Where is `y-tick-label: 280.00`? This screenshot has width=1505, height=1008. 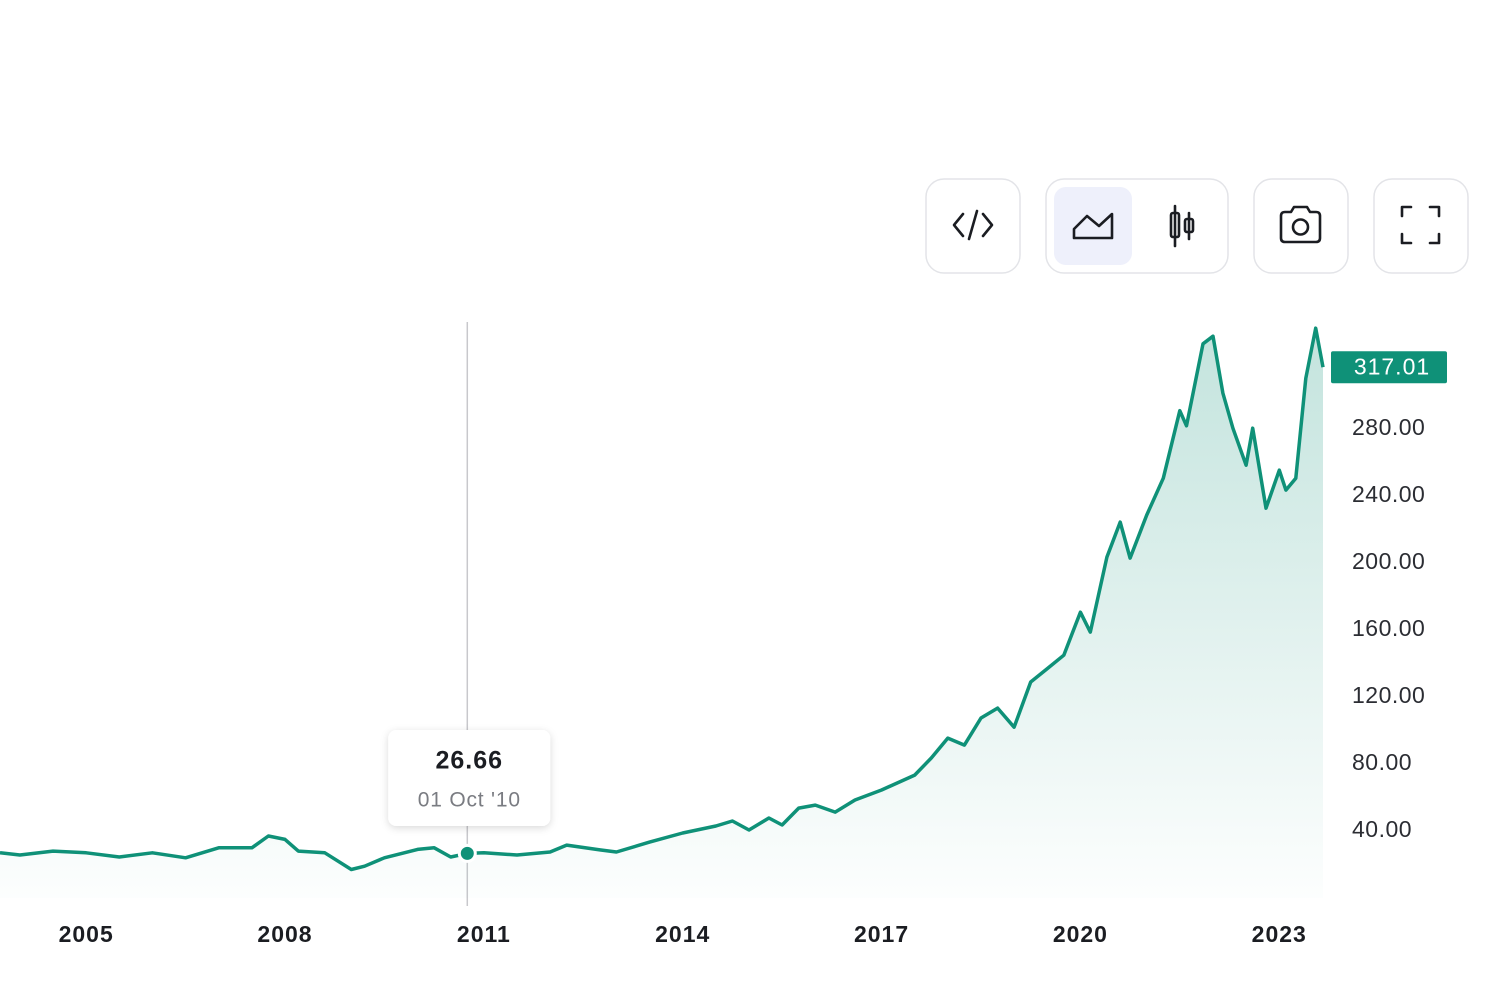
y-tick-label: 280.00 is located at coordinates (1388, 427).